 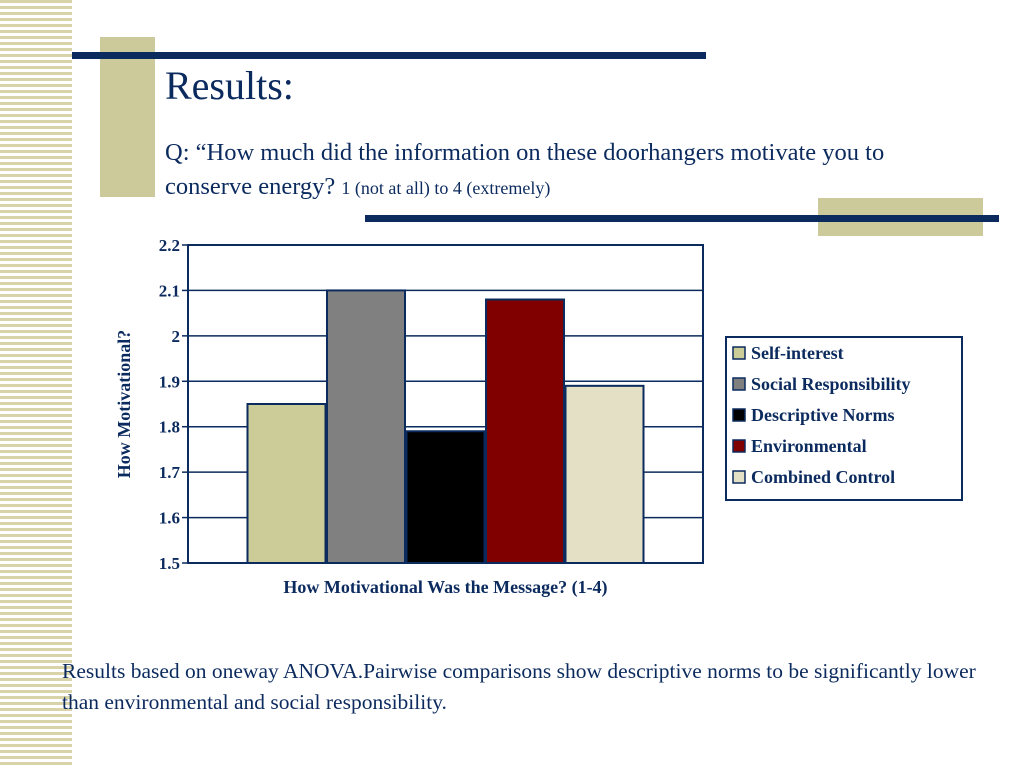 What do you see at coordinates (169, 427) in the screenshot?
I see `y-tick-label: 1.8` at bounding box center [169, 427].